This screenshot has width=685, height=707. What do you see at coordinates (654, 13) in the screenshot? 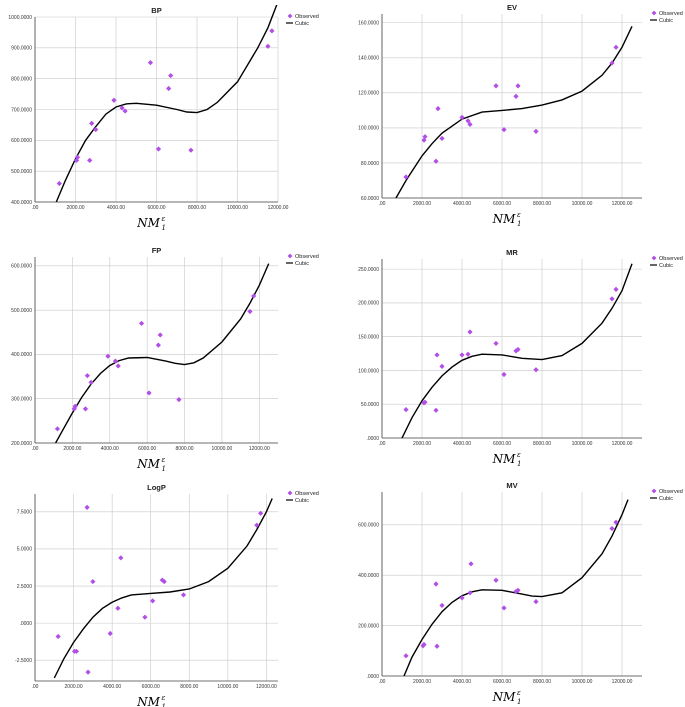
I see `chart1-legend-marker` at bounding box center [654, 13].